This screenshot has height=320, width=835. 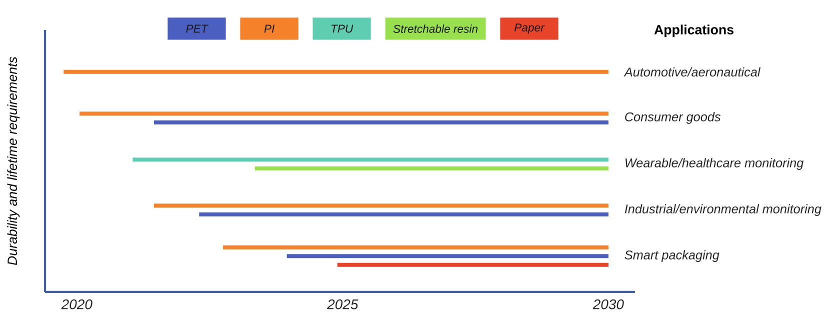 I want to click on y-tick-label: Industrial/environmental monitoring, so click(x=723, y=210).